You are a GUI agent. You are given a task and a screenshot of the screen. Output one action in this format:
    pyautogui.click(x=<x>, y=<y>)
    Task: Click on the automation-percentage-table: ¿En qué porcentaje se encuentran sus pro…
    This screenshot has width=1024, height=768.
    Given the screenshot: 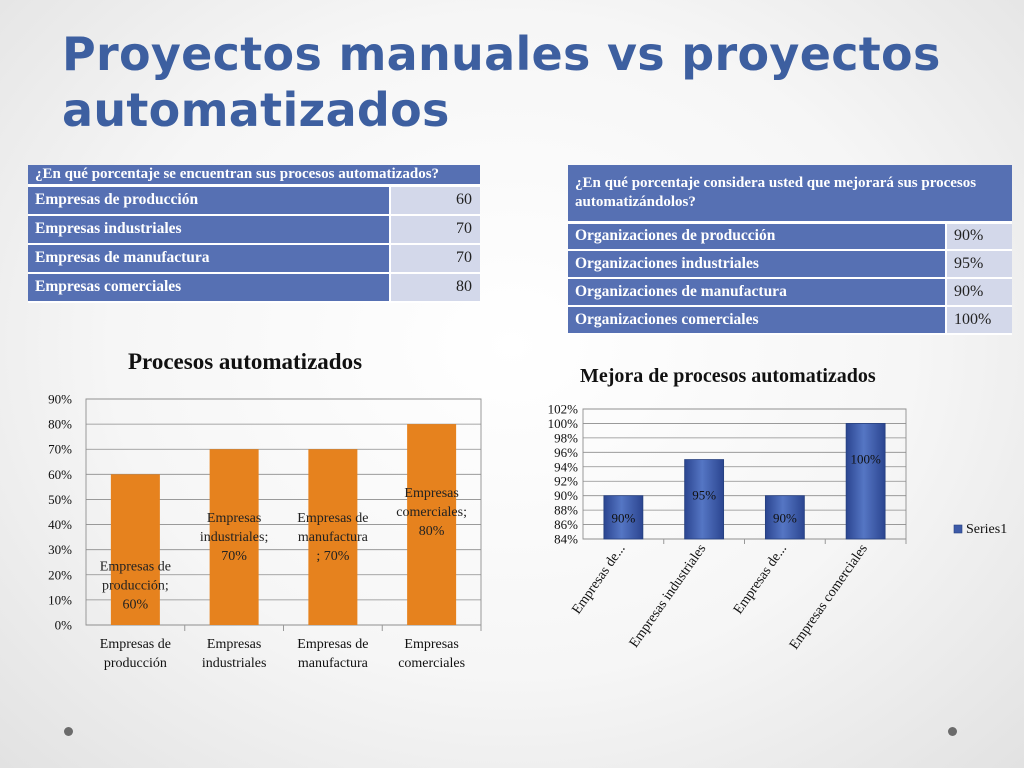 What is the action you would take?
    pyautogui.click(x=254, y=234)
    